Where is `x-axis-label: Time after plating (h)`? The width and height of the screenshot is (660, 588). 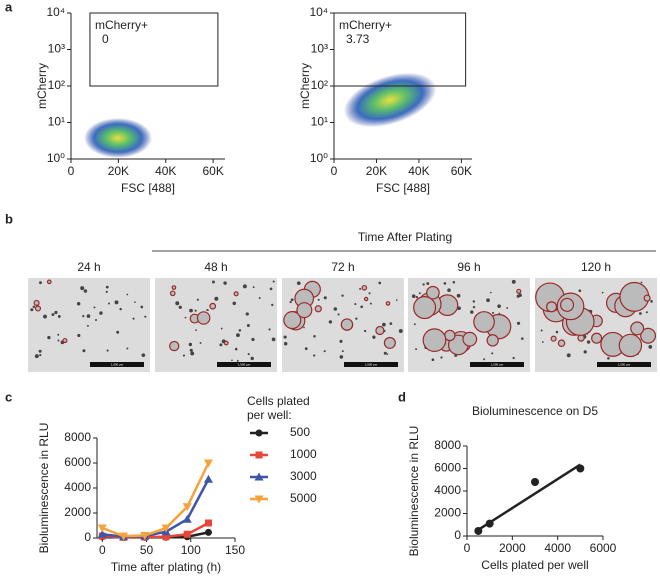
x-axis-label: Time after plating (h) is located at coordinates (166, 567).